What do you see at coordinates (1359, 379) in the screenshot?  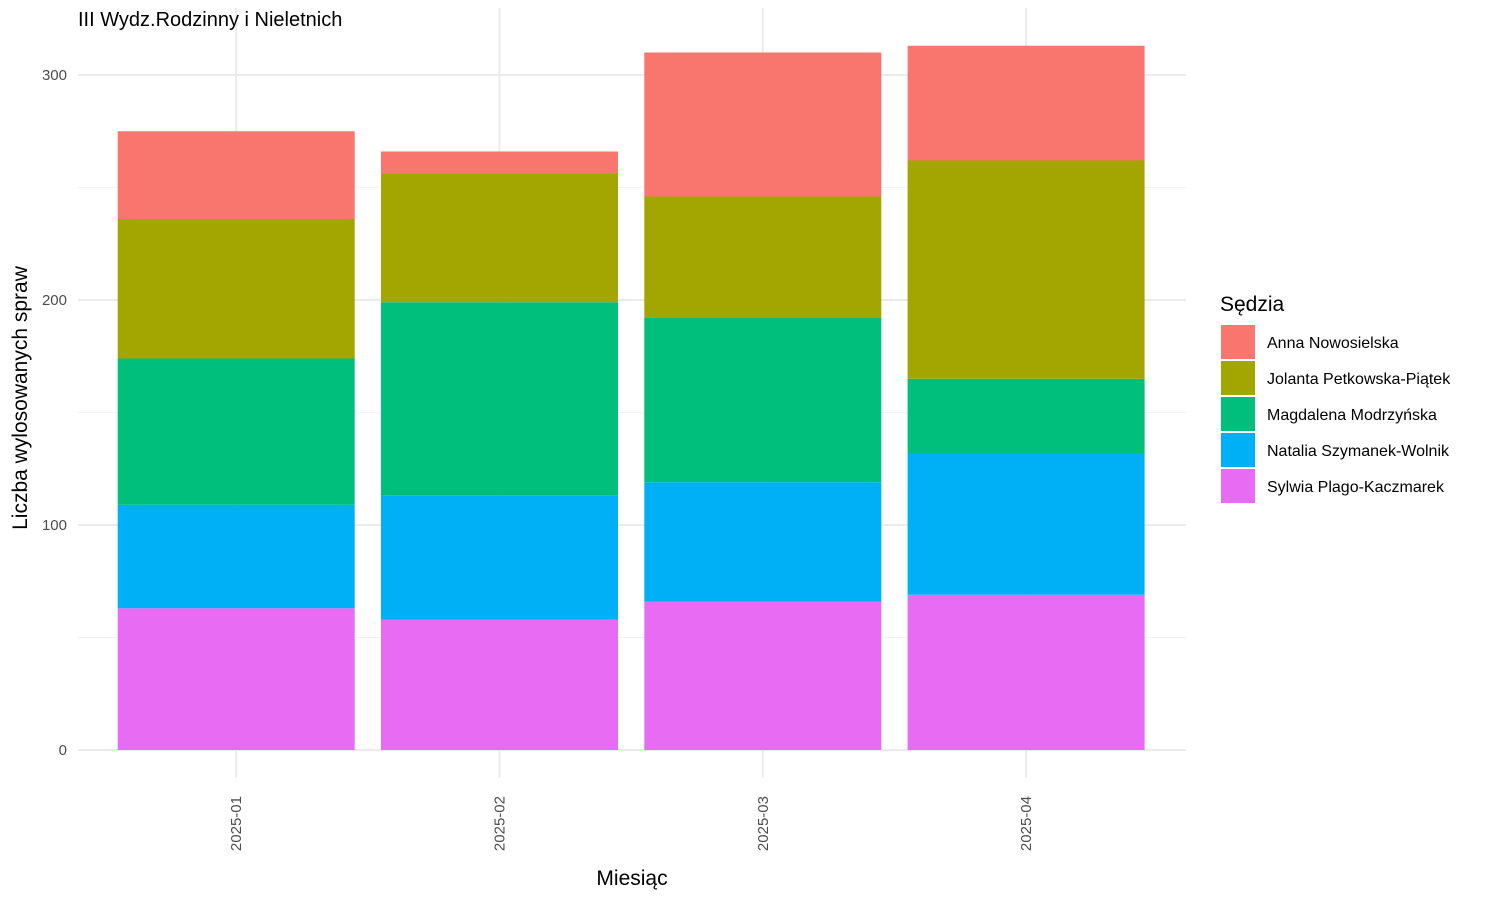 I see `legend-label: Jolanta Petkowska-Piątek` at bounding box center [1359, 379].